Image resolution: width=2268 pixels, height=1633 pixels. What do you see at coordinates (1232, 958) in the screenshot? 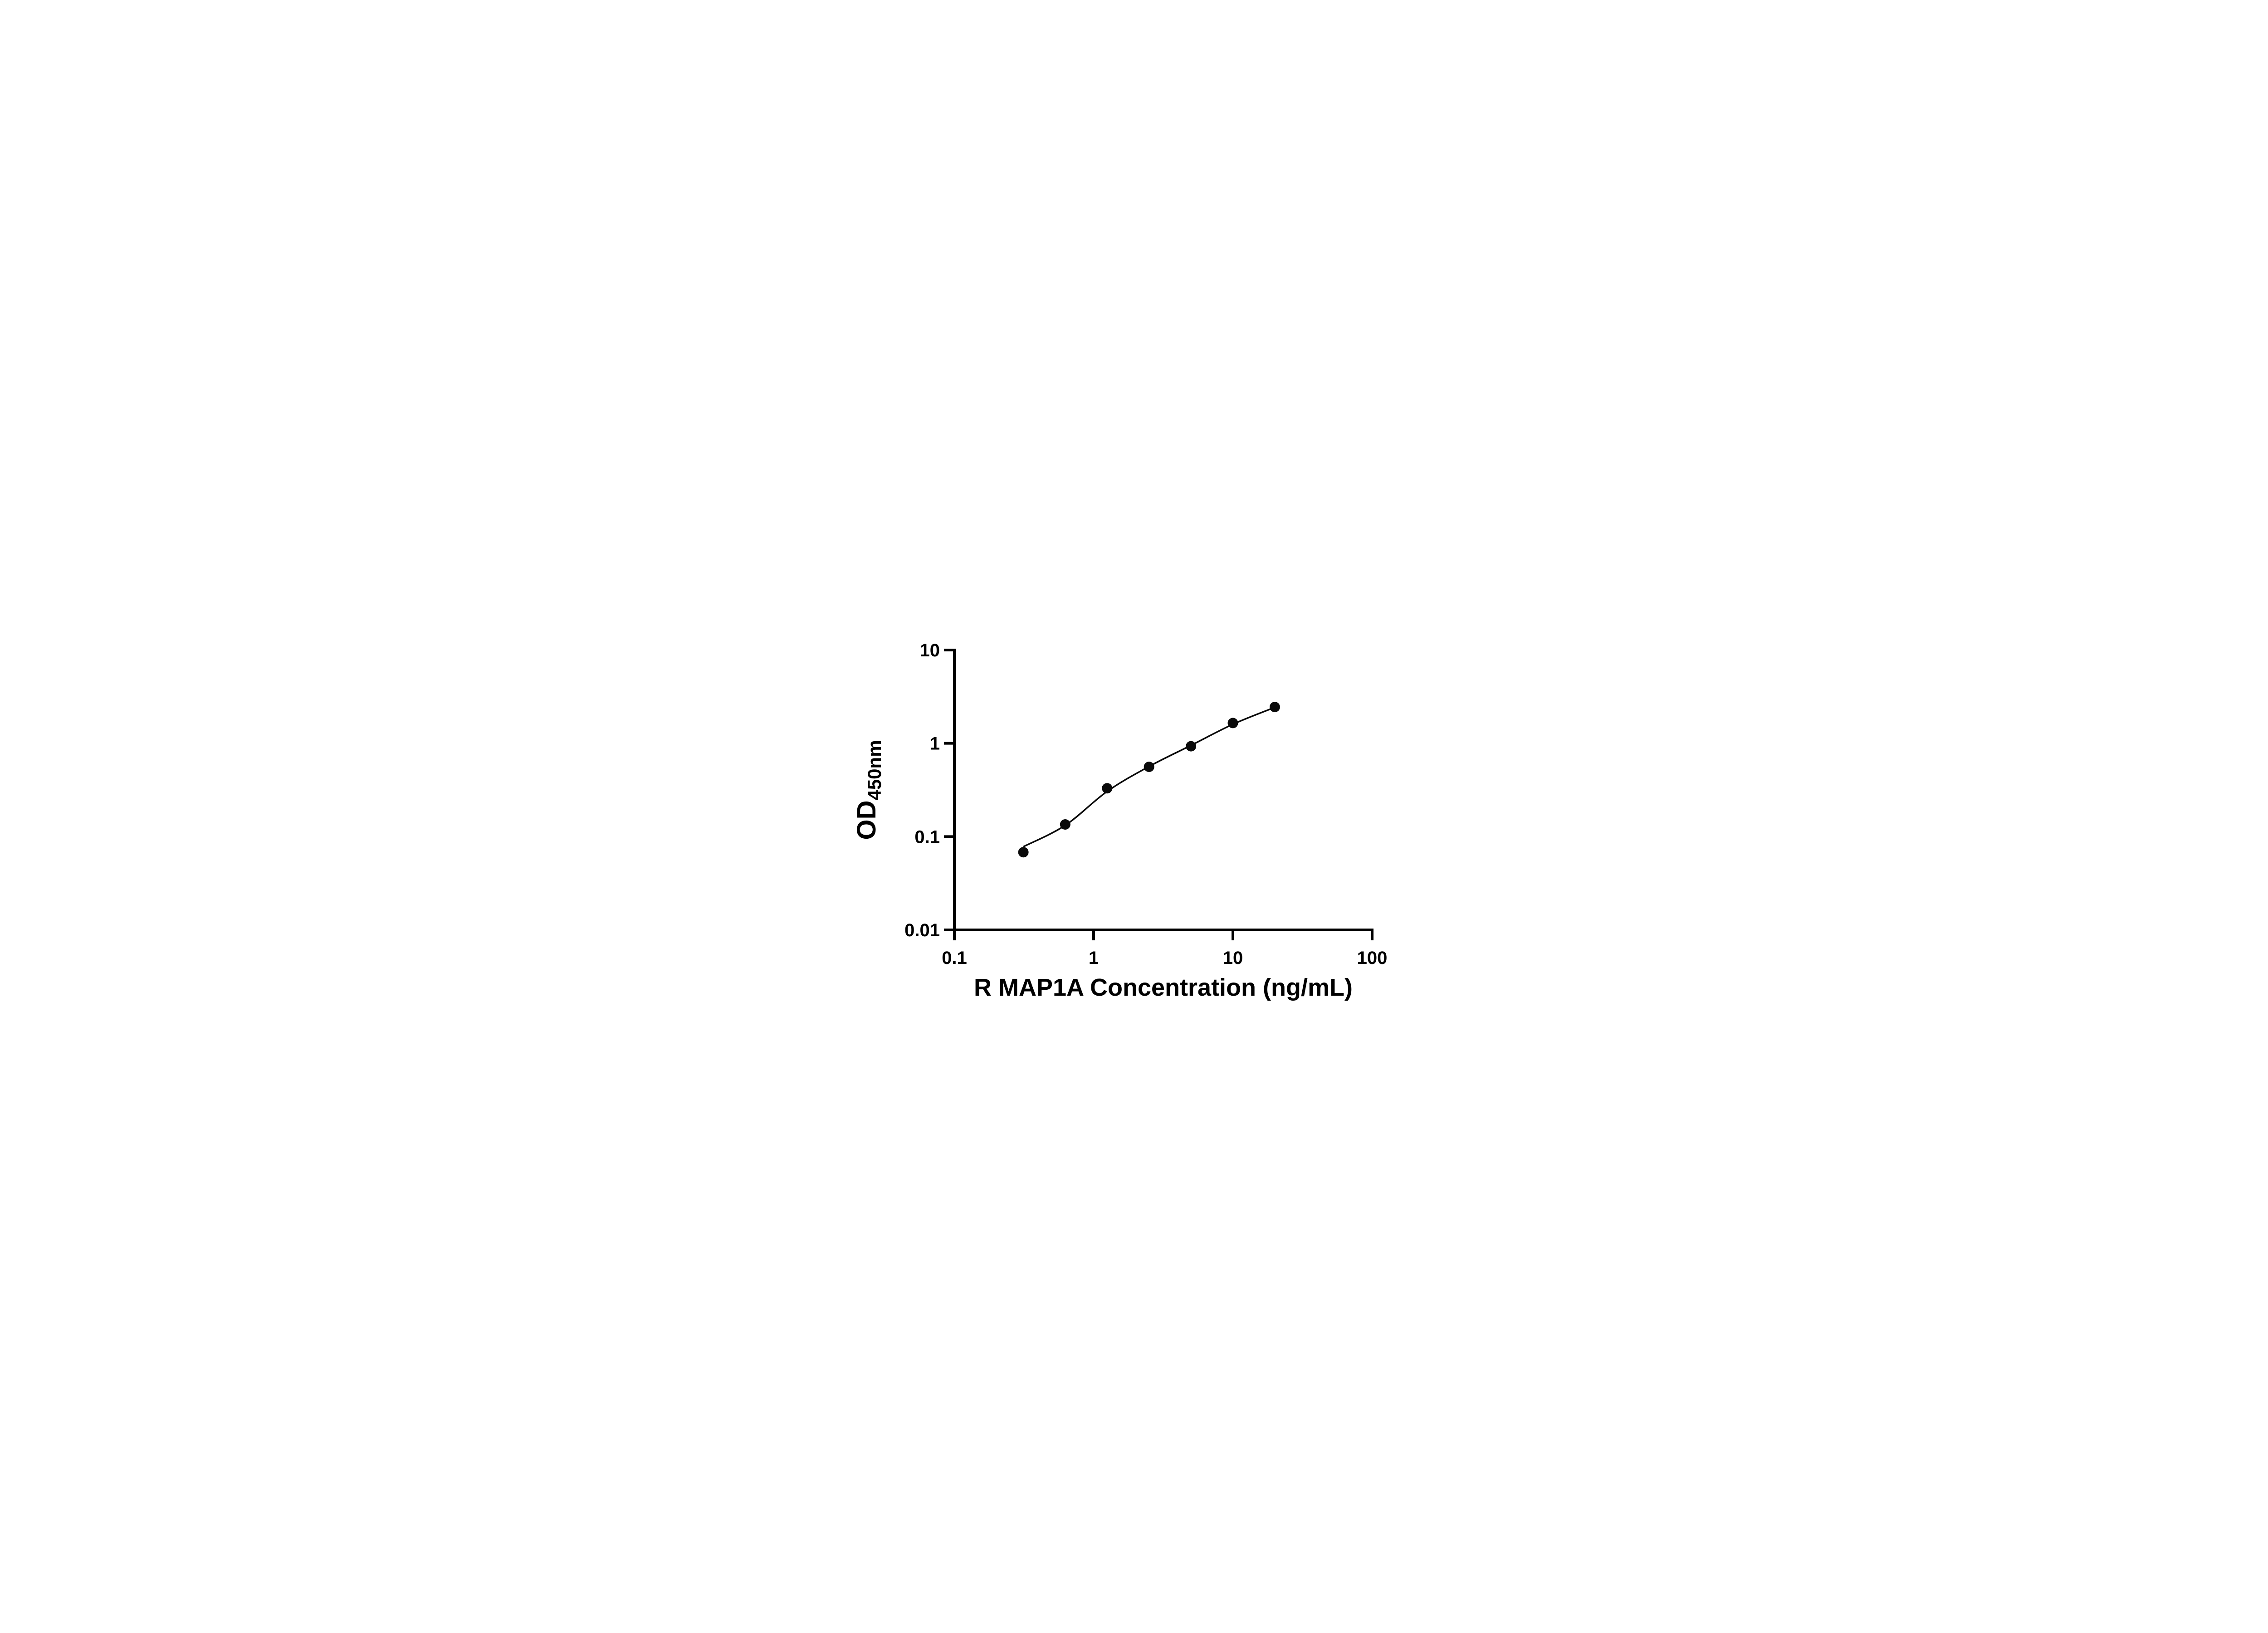
I see `x-tick-label: 10` at bounding box center [1232, 958].